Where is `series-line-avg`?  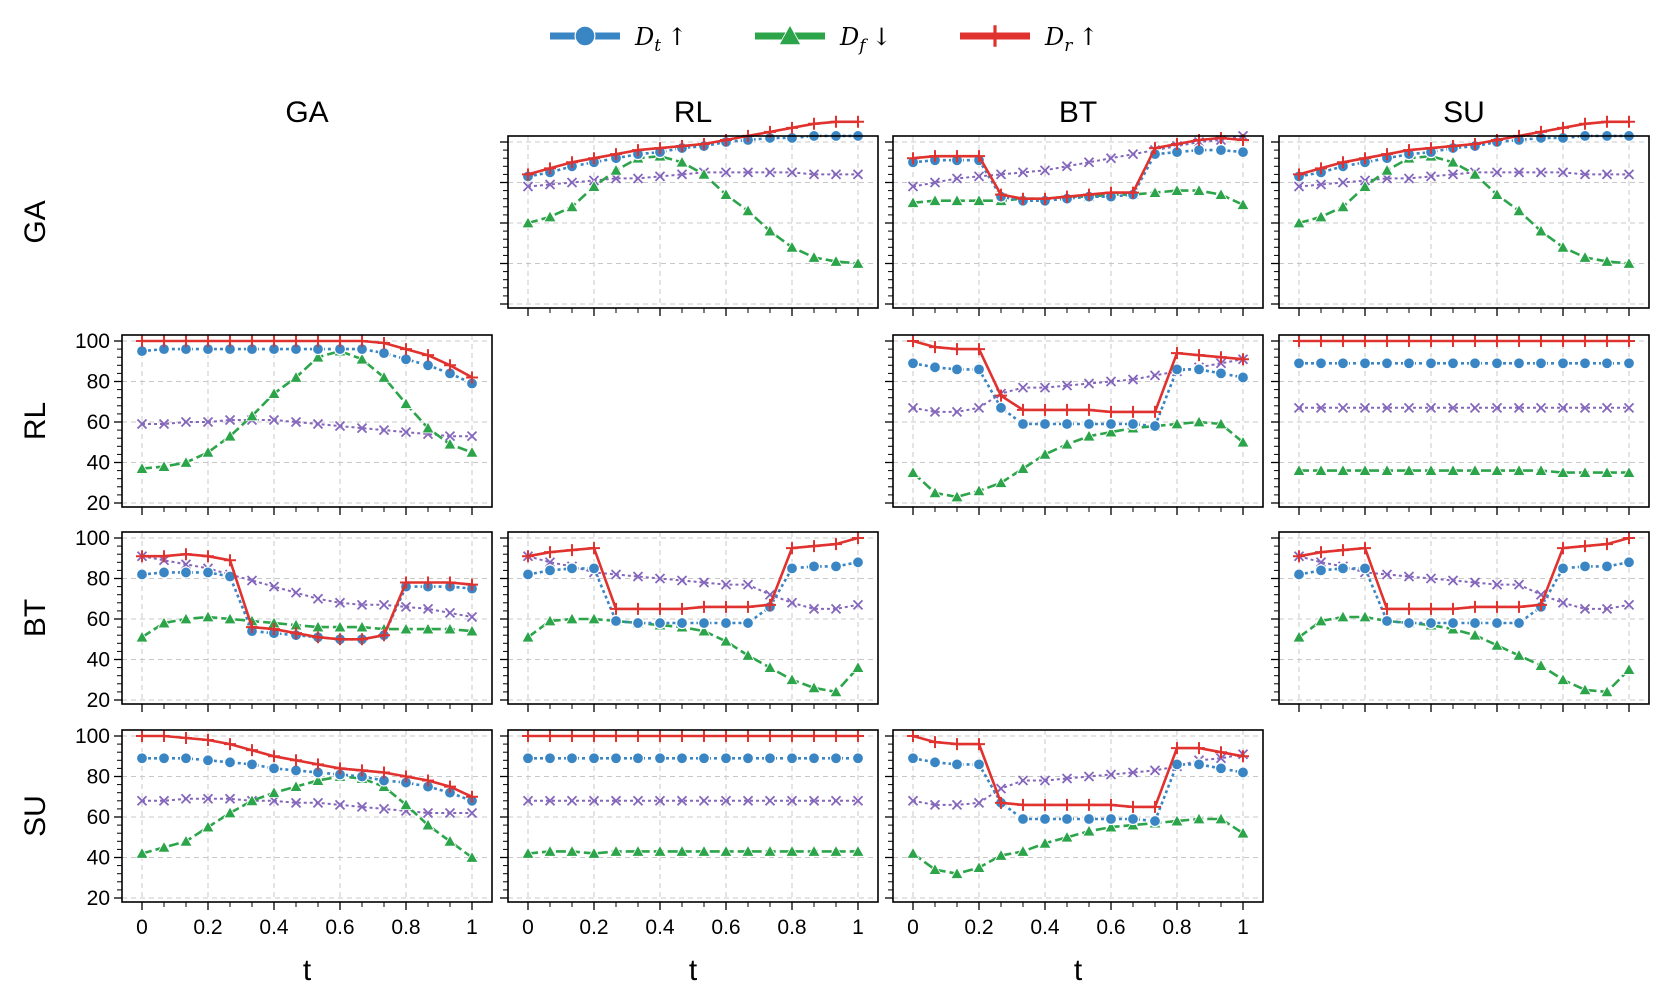 series-line-avg is located at coordinates (1078, 385).